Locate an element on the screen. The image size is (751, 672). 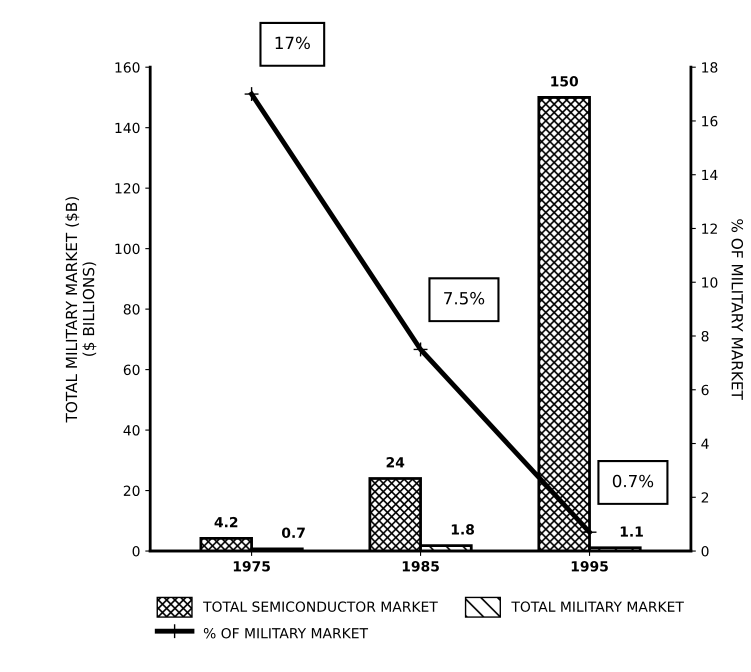
data-label: 150 is located at coordinates (564, 81).